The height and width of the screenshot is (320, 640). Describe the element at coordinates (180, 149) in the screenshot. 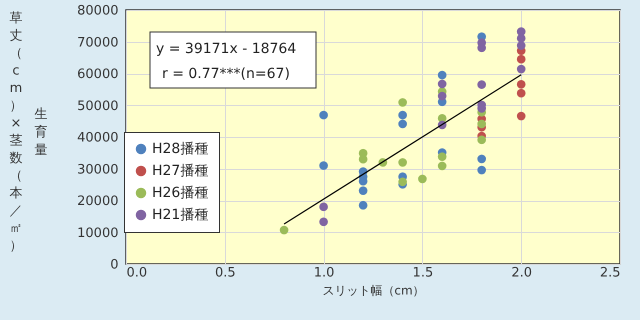

I see `legend-label: H28播種` at that location.